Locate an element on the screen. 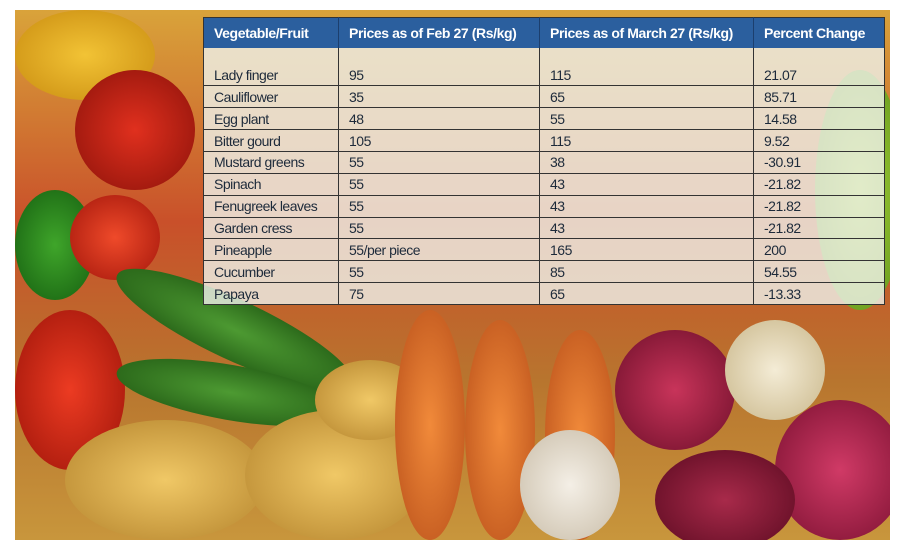  column-header-march-price: Prices as of March 27 (Rs/kg) is located at coordinates (646, 32).